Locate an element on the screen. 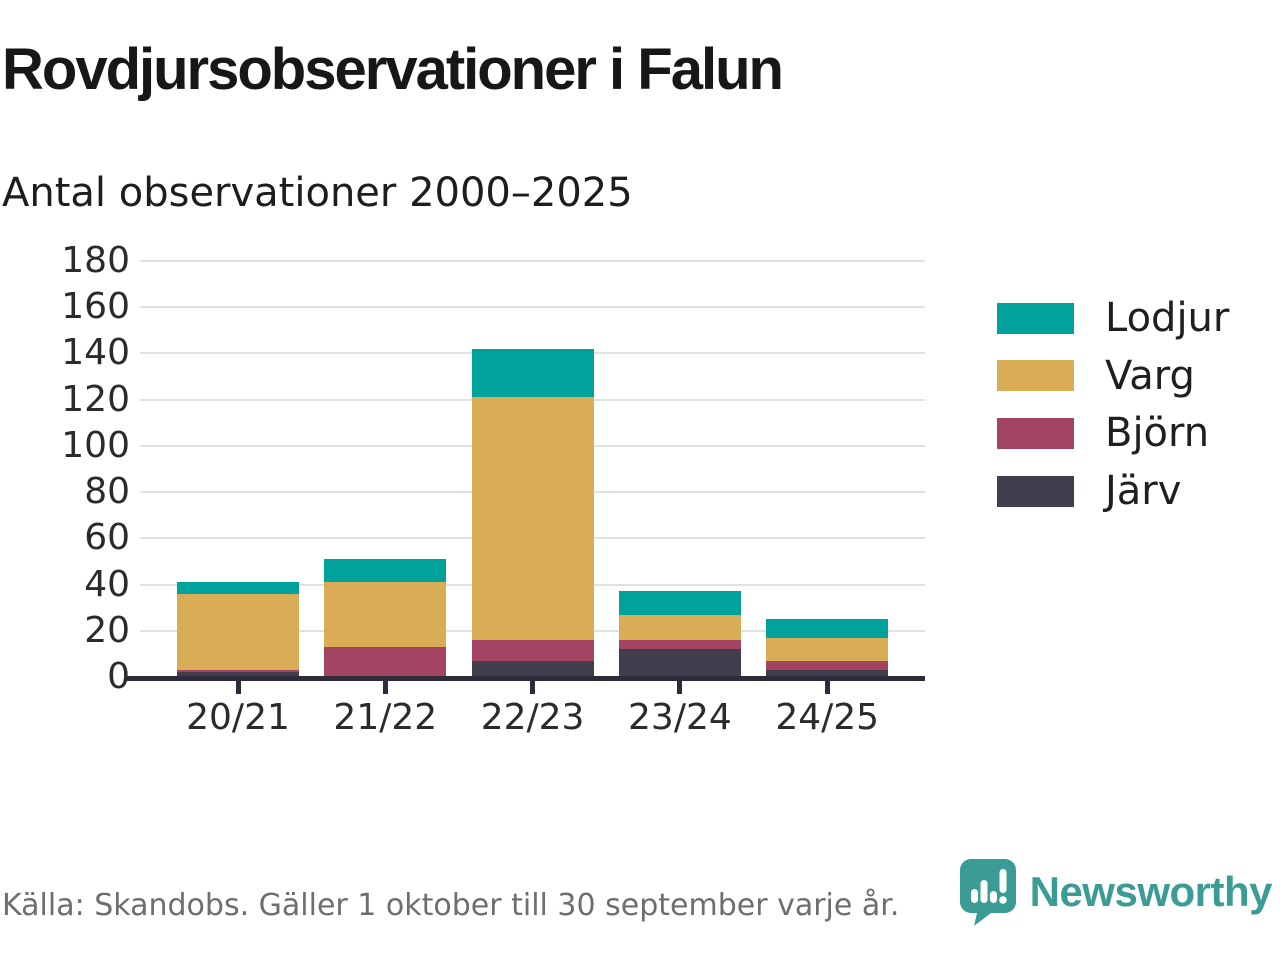 The width and height of the screenshot is (1280, 960). chart-subtitle: Antal observationer 2000–2025 is located at coordinates (317, 193).